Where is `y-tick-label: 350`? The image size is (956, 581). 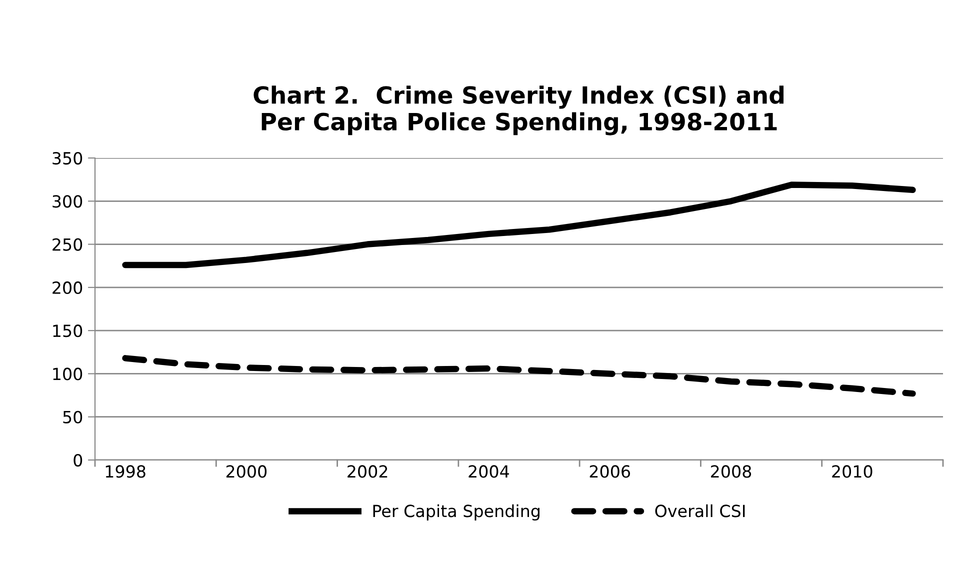 y-tick-label: 350 is located at coordinates (67, 158).